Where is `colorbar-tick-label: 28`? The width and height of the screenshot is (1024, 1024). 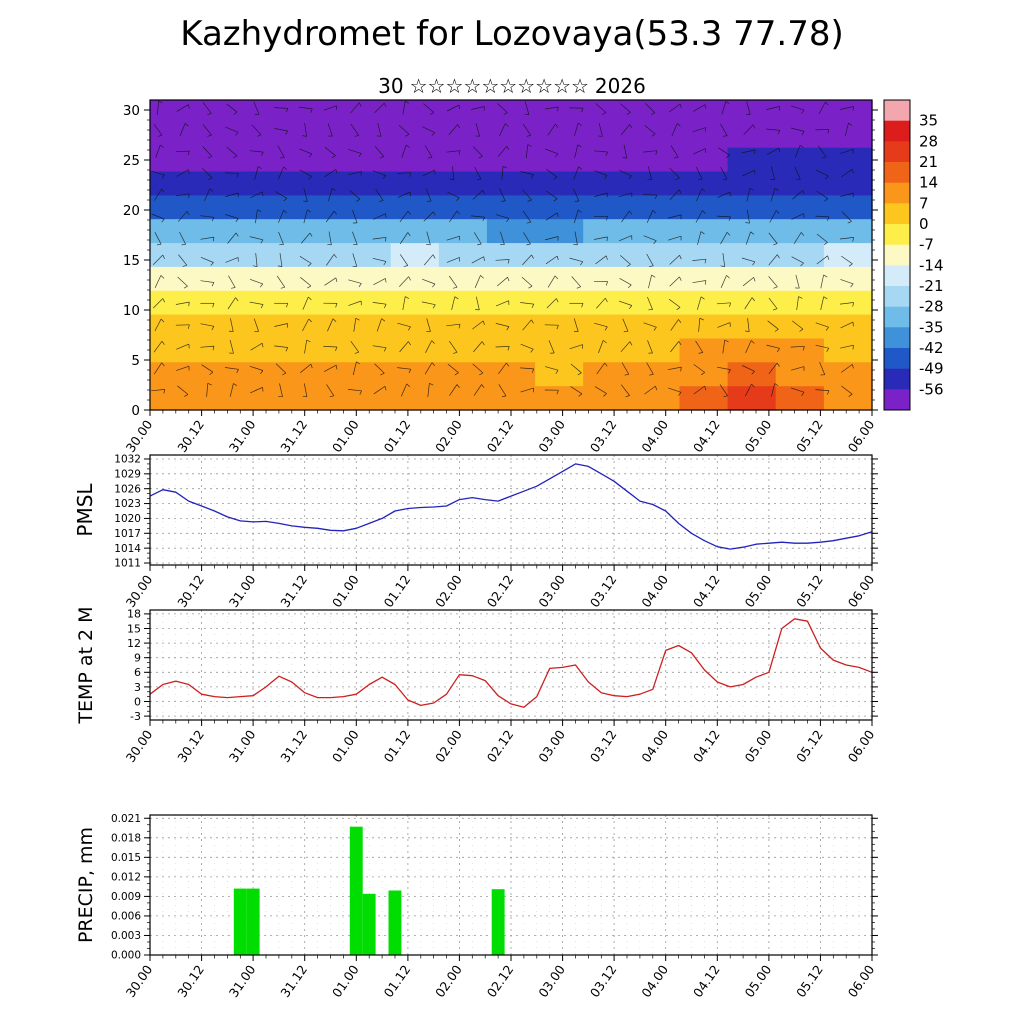
colorbar-tick-label: 28 is located at coordinates (928, 141).